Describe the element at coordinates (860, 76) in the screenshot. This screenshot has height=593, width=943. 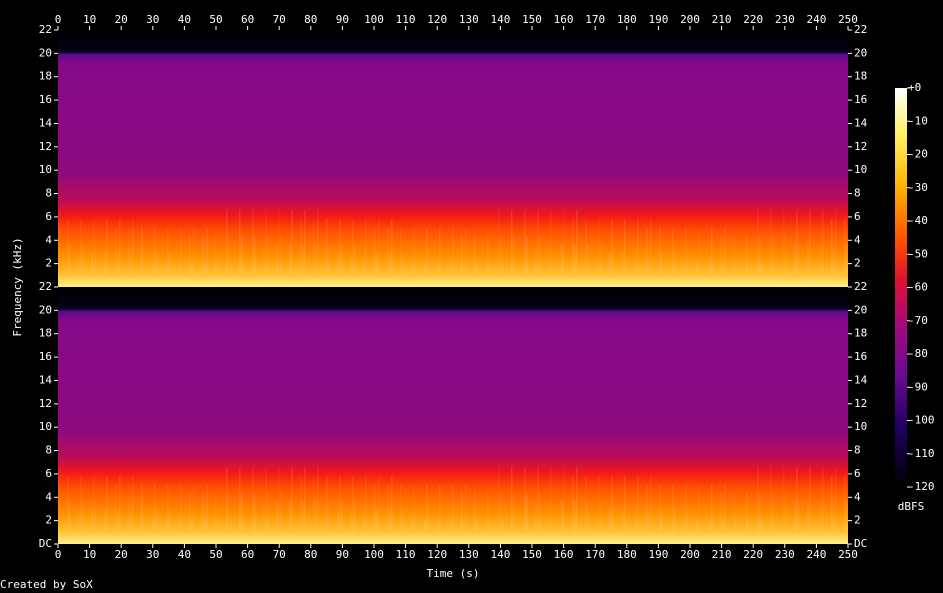
I see `y-tick-label: 18` at that location.